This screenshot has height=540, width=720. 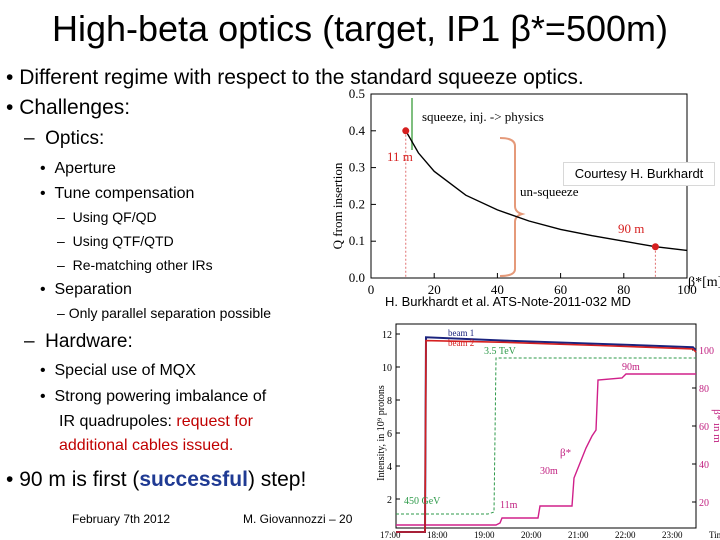 What do you see at coordinates (484, 535) in the screenshot?
I see `run-xtick-label: 19:00` at bounding box center [484, 535].